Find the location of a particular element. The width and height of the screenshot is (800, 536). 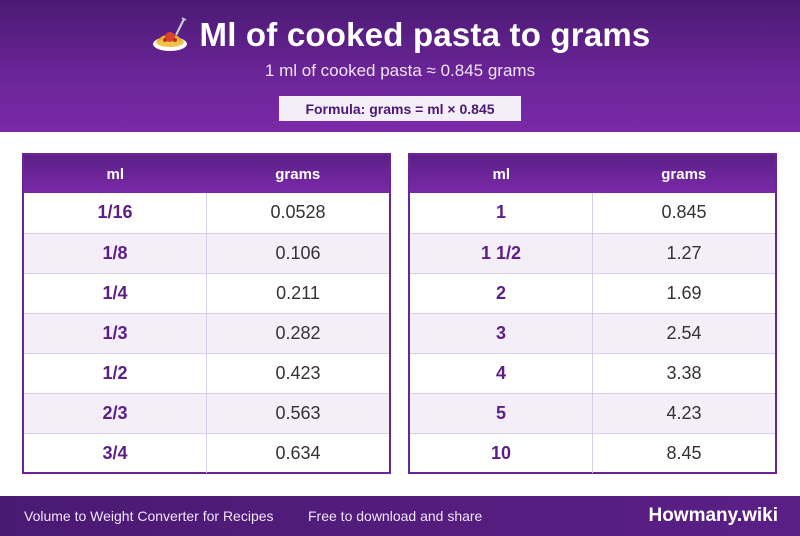

table-row: 4 3.38 is located at coordinates (592, 372).